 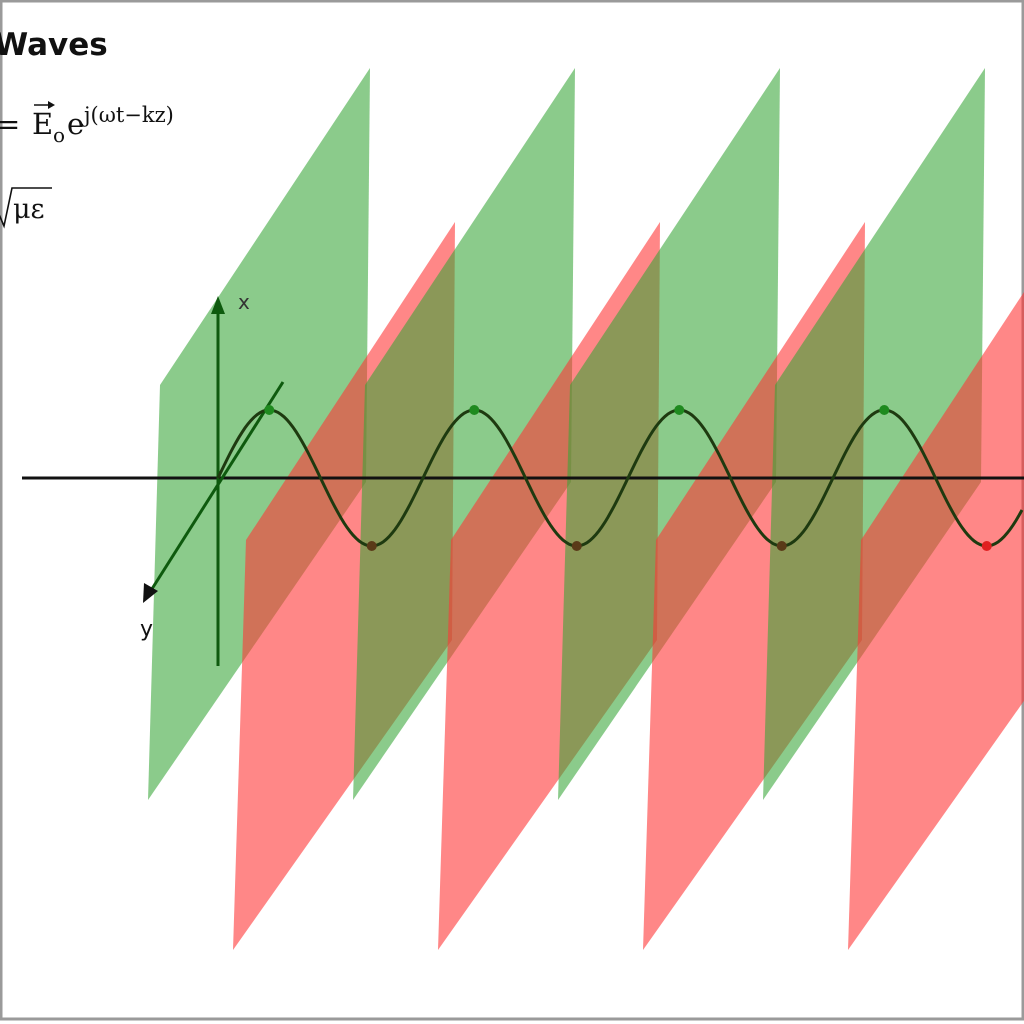 What do you see at coordinates (10, 124) in the screenshot?
I see `equals: =` at bounding box center [10, 124].